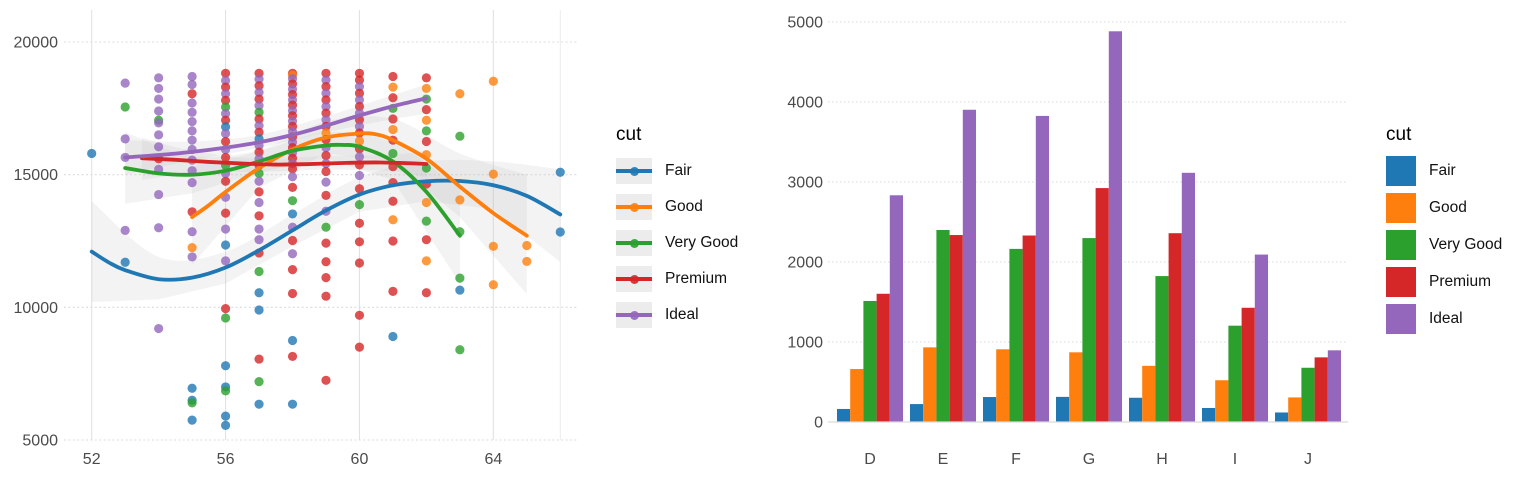  What do you see at coordinates (844, 415) in the screenshot?
I see `bar-D-fair` at bounding box center [844, 415].